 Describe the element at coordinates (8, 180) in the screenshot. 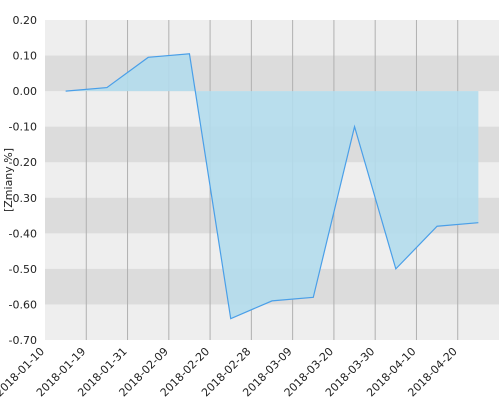

I see `y-axis-label: [Zmiany %]` at that location.